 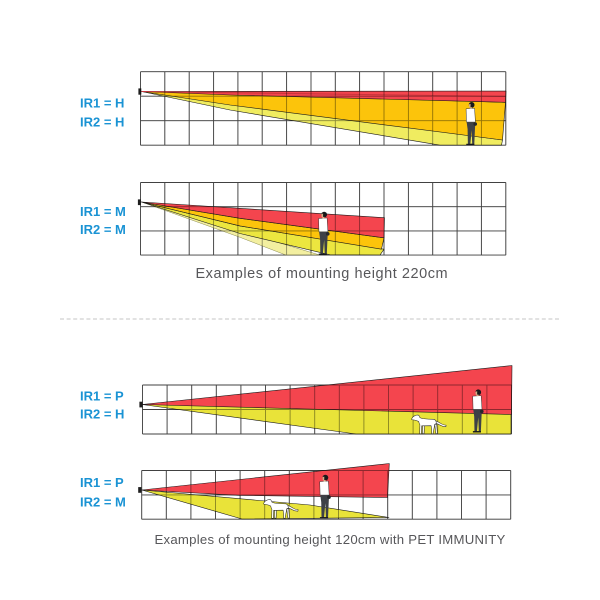 I want to click on svg-text: IR1 = H, so click(x=102, y=103).